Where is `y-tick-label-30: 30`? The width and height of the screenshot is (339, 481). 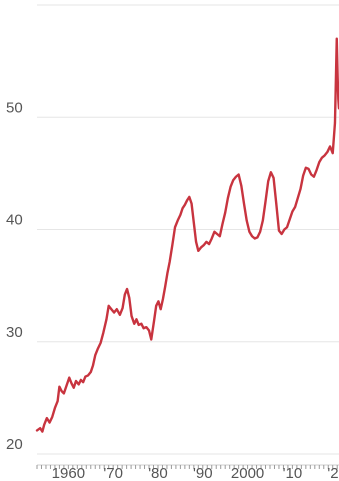
y-tick-label-30: 30 is located at coordinates (14, 332).